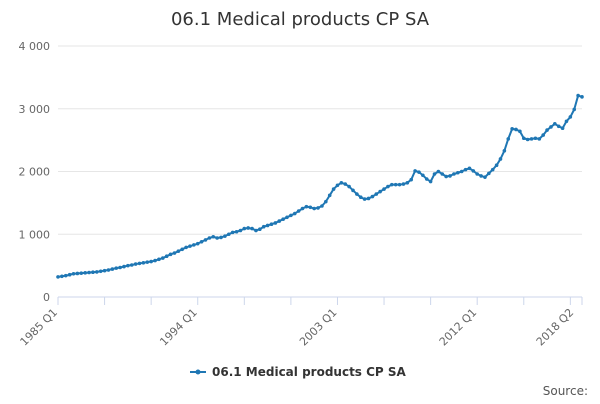 Image resolution: width=600 pixels, height=404 pixels. What do you see at coordinates (35, 46) in the screenshot?
I see `y-tick-label: 4 000` at bounding box center [35, 46].